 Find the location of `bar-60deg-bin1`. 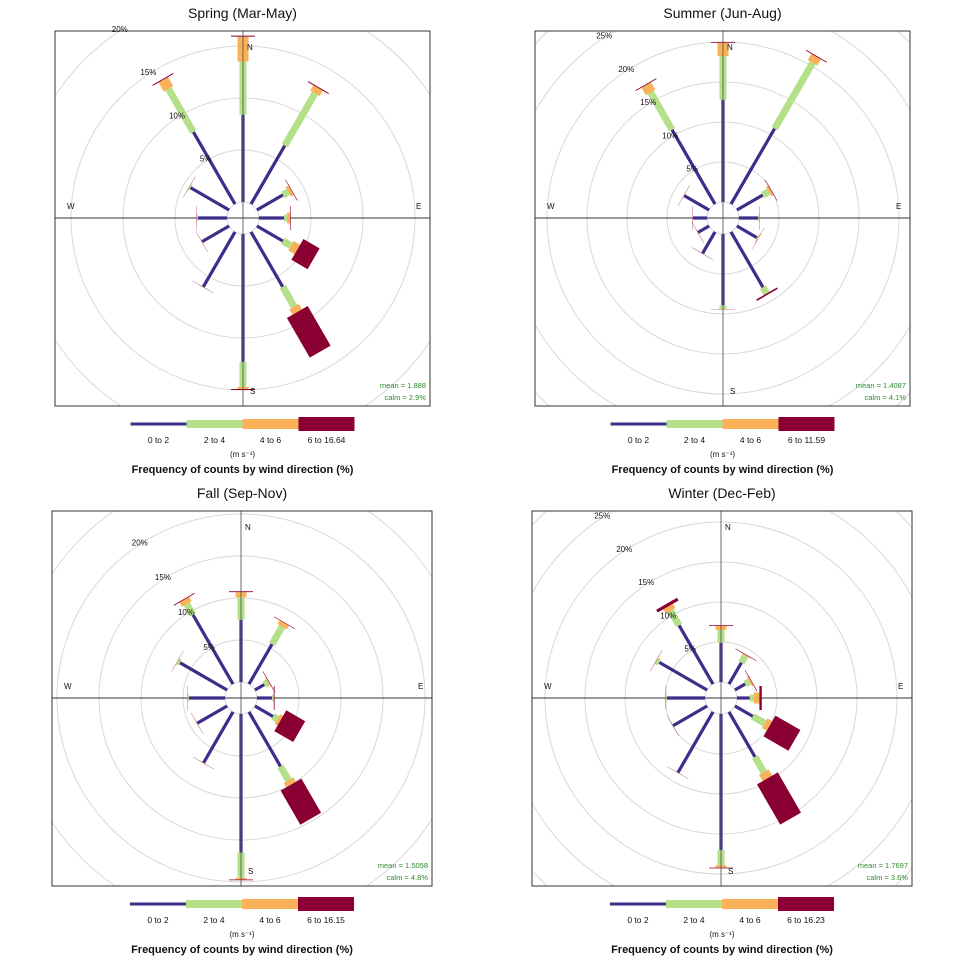

bar-60deg-bin1 is located at coordinates (260, 687).